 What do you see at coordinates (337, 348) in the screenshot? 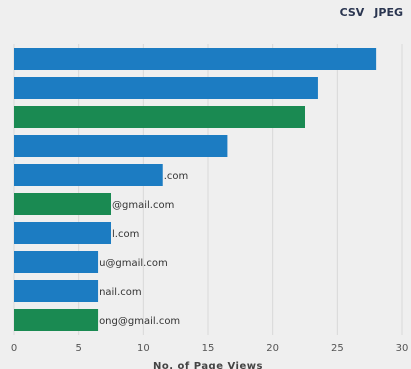
I see `x-tick-label: 25` at bounding box center [337, 348].